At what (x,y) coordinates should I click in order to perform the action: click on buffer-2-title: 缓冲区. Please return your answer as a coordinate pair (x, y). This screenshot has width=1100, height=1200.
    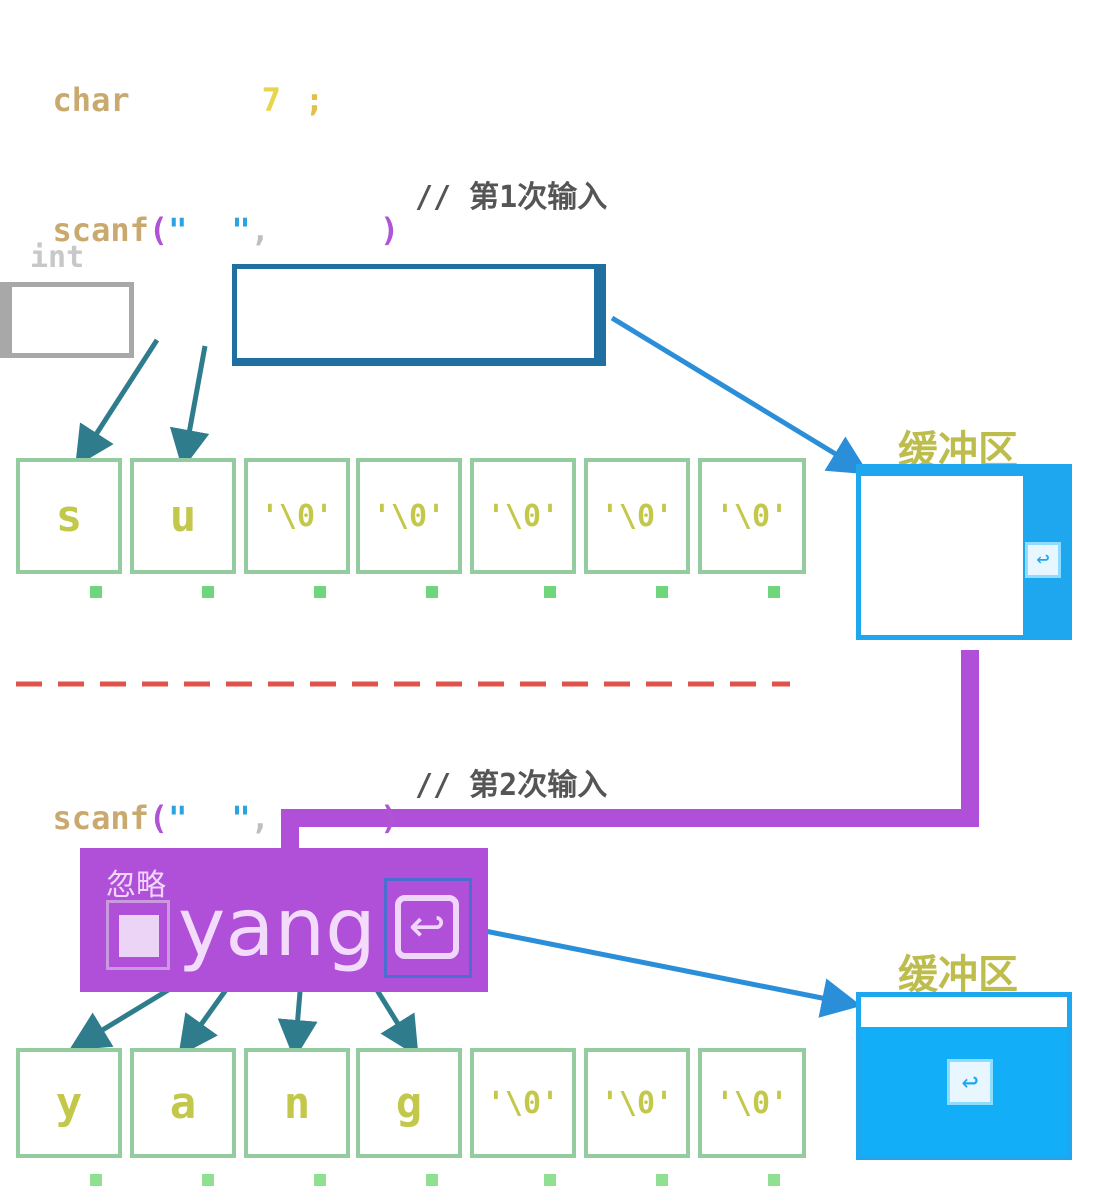
    Looking at the image, I should click on (958, 975).